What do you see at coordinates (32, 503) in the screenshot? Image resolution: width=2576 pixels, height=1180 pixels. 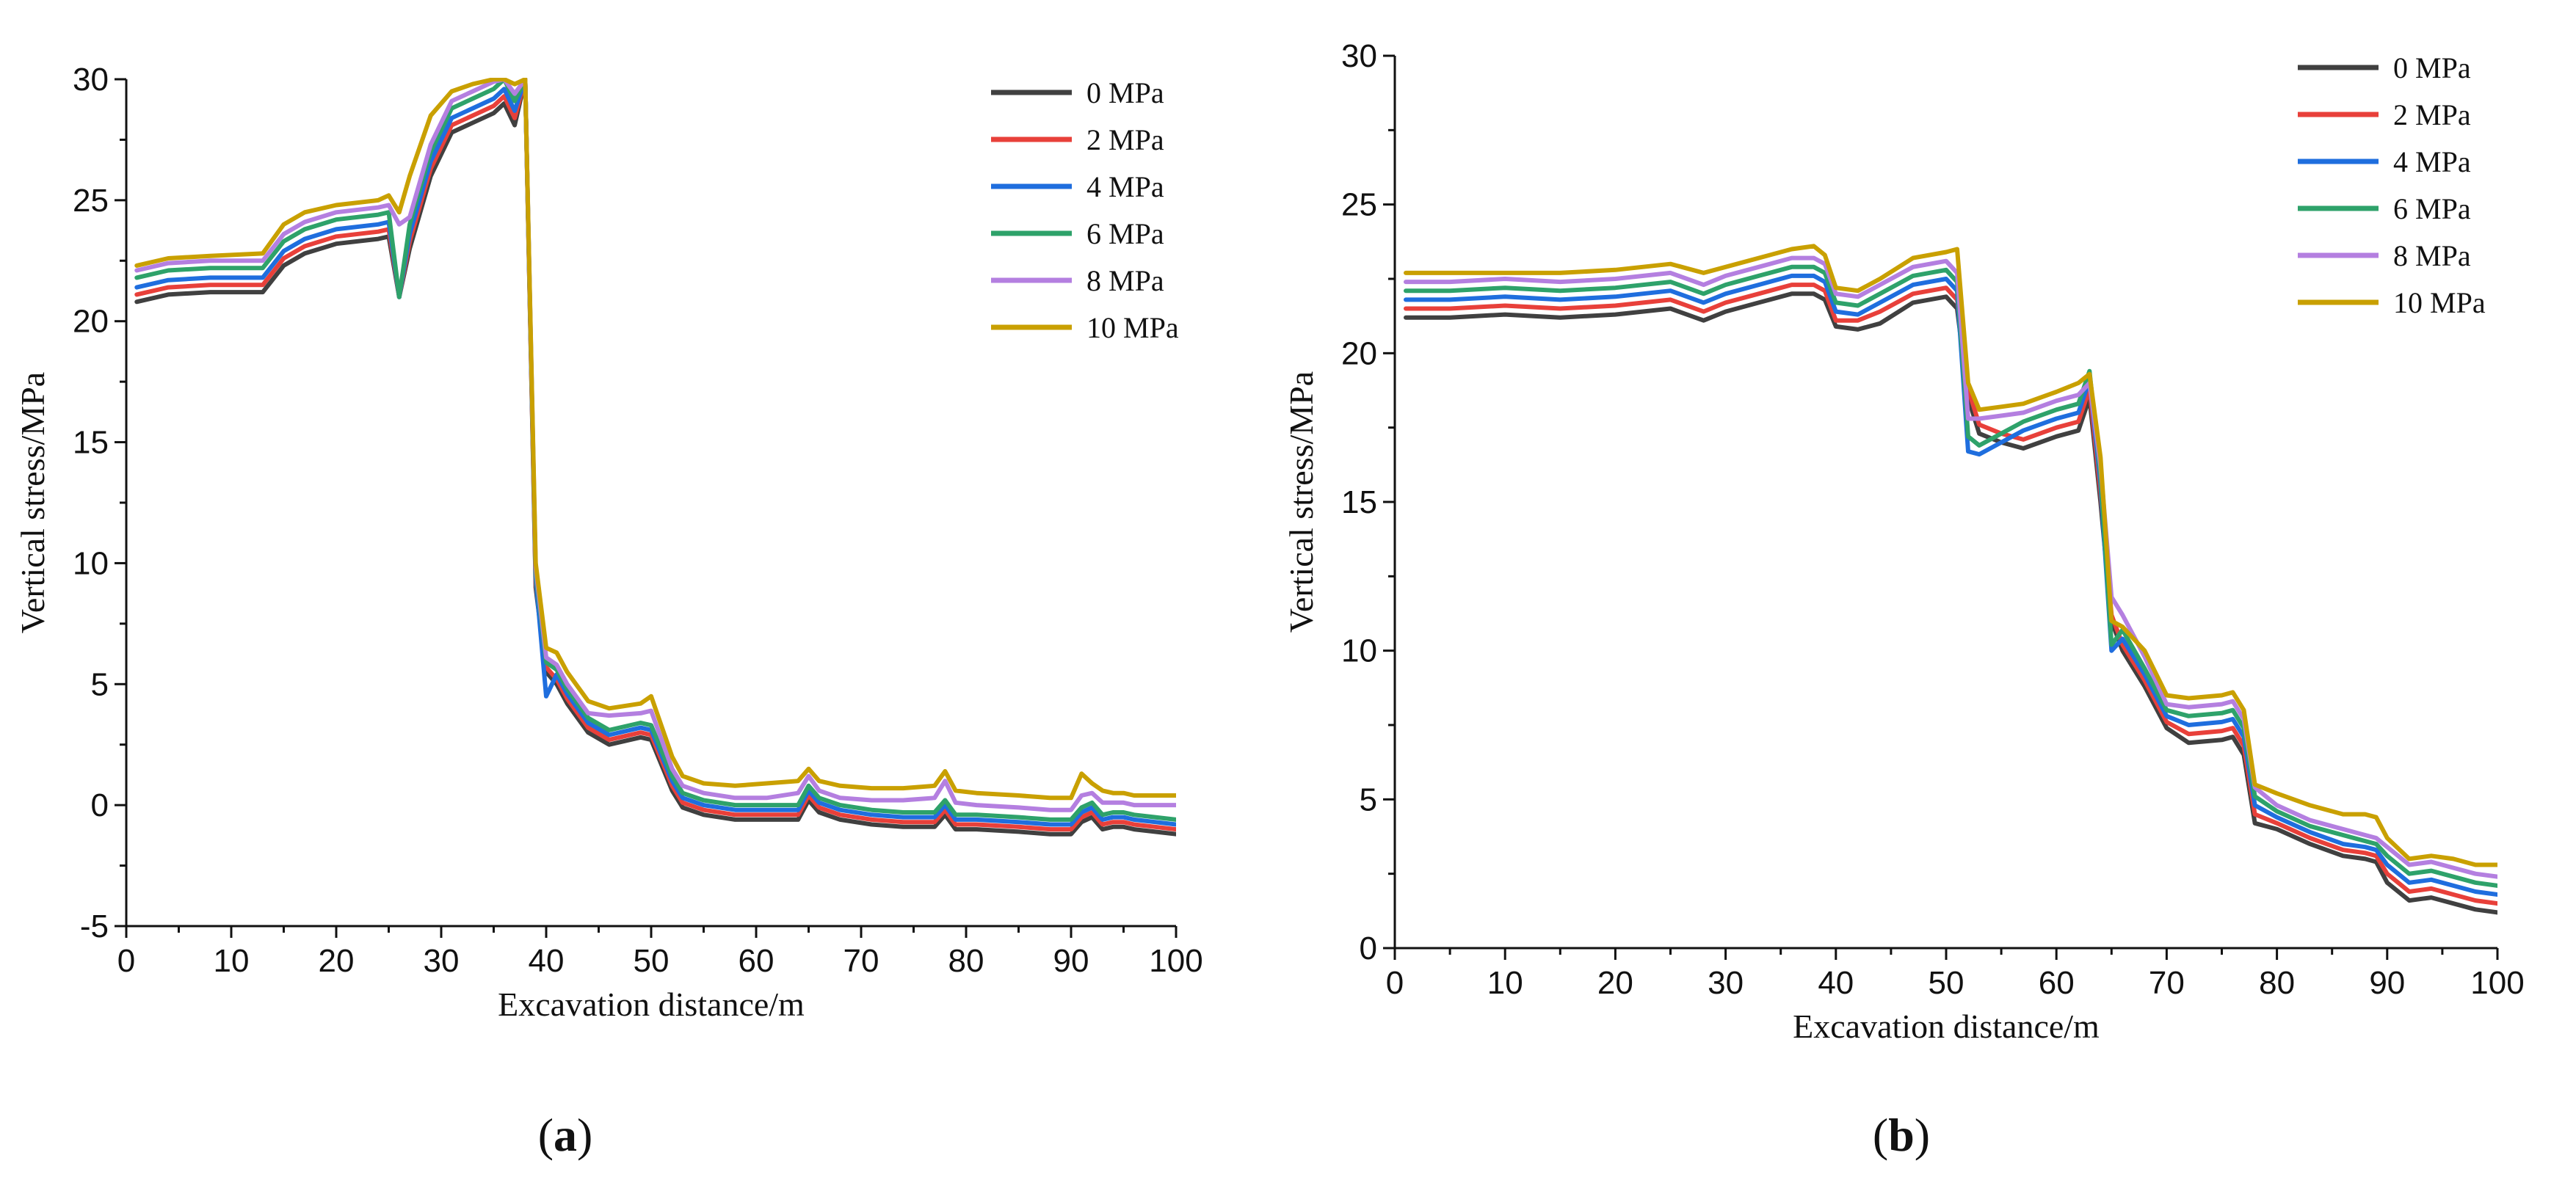 I see `panel-a-y-axis-title: Vertical stress/MPa` at bounding box center [32, 503].